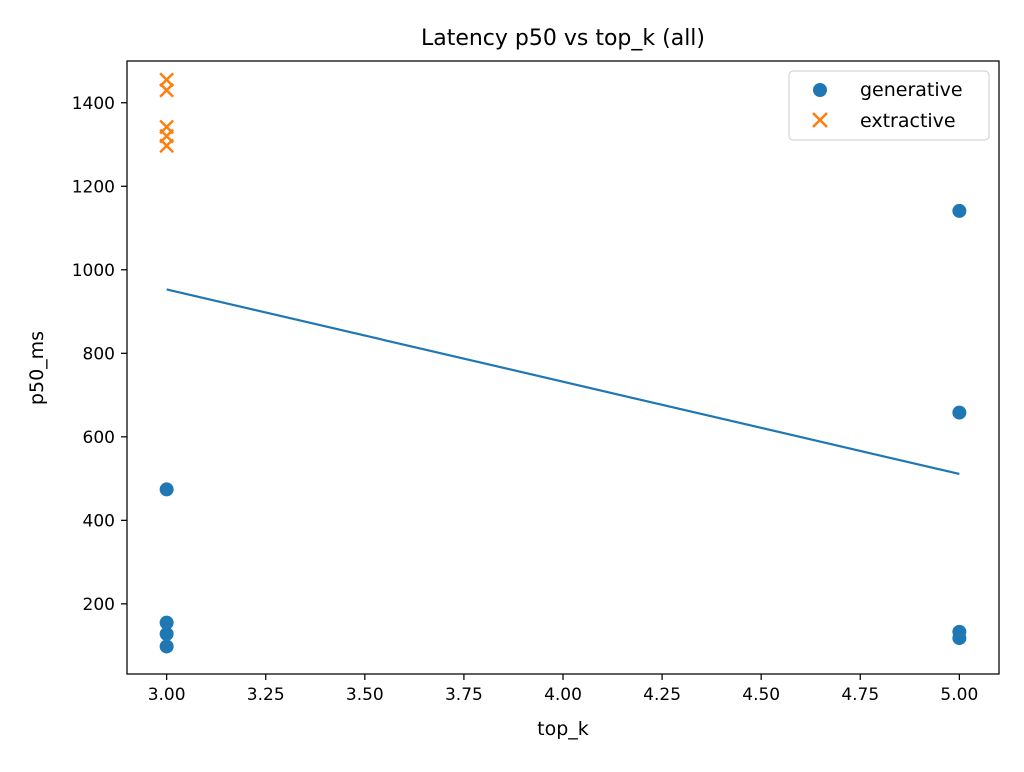 Image resolution: width=1024 pixels, height=772 pixels. I want to click on y-axis-ticks: 200 400 600 800 1000 1200 1400, so click(99, 354).